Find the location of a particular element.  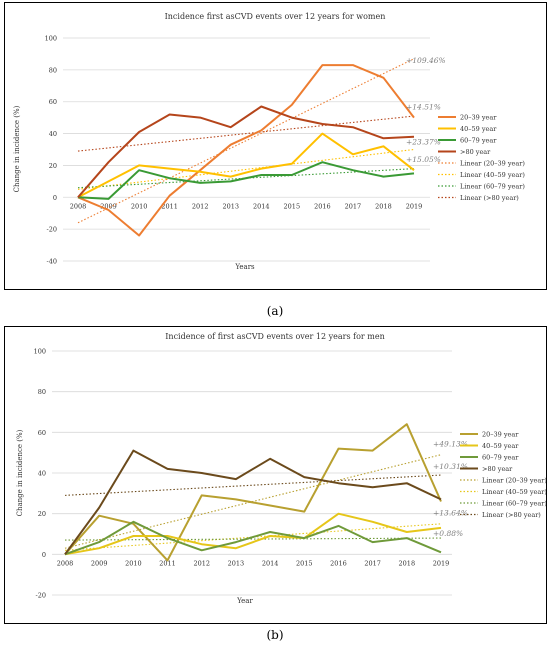

annotation-label: +14.51% is located at coordinates (423, 106).